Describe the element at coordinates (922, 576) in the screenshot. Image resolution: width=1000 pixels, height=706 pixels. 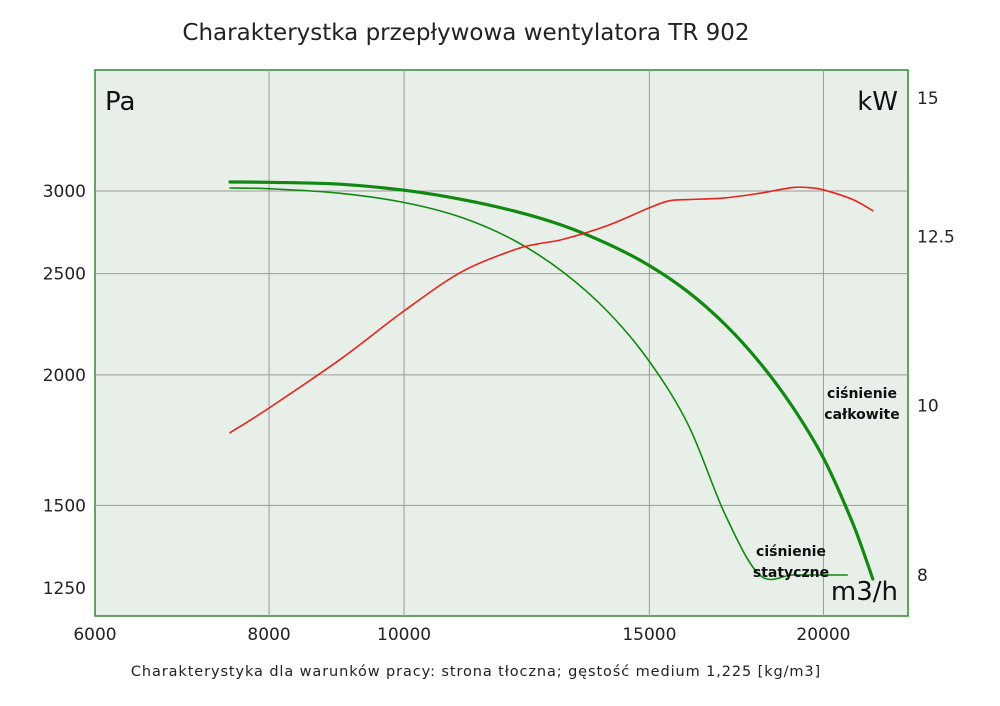
I see `y-right-tick-label: 8` at that location.